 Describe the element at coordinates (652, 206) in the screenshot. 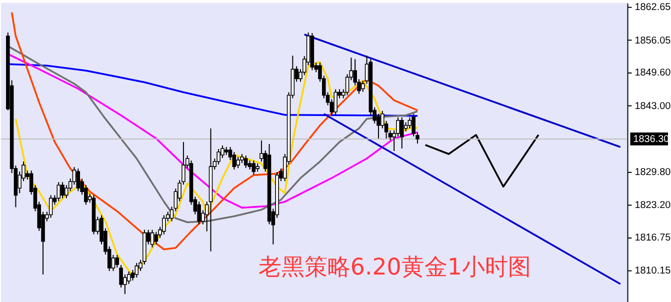

I see `y-tick-label: 1823.20` at that location.